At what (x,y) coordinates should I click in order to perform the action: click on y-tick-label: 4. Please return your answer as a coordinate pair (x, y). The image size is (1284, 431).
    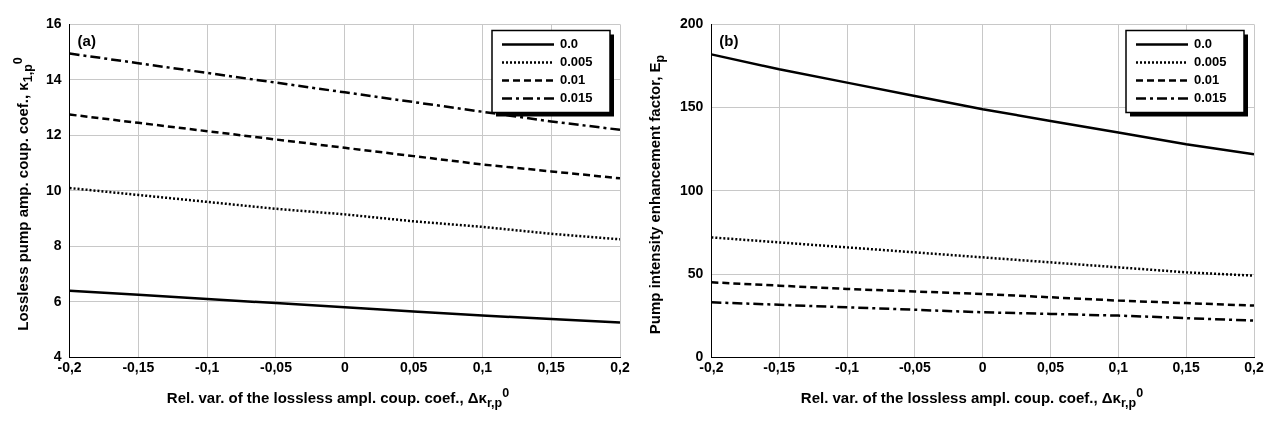
    Looking at the image, I should click on (57, 356).